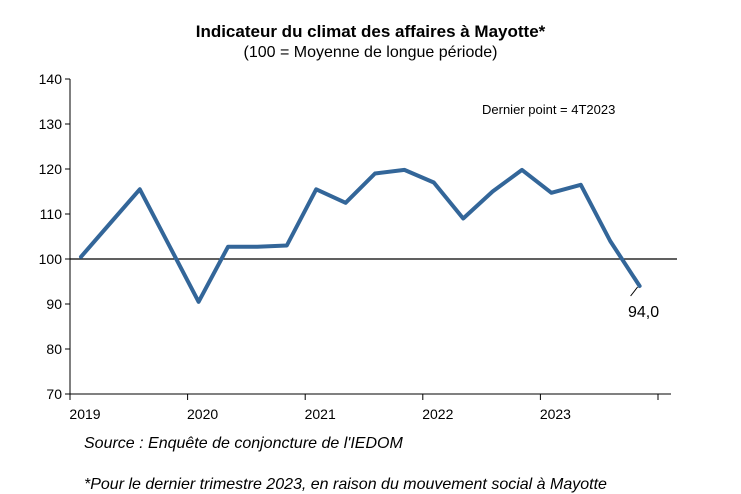 The width and height of the screenshot is (741, 494). What do you see at coordinates (51, 169) in the screenshot?
I see `y-tick-label: 120` at bounding box center [51, 169].